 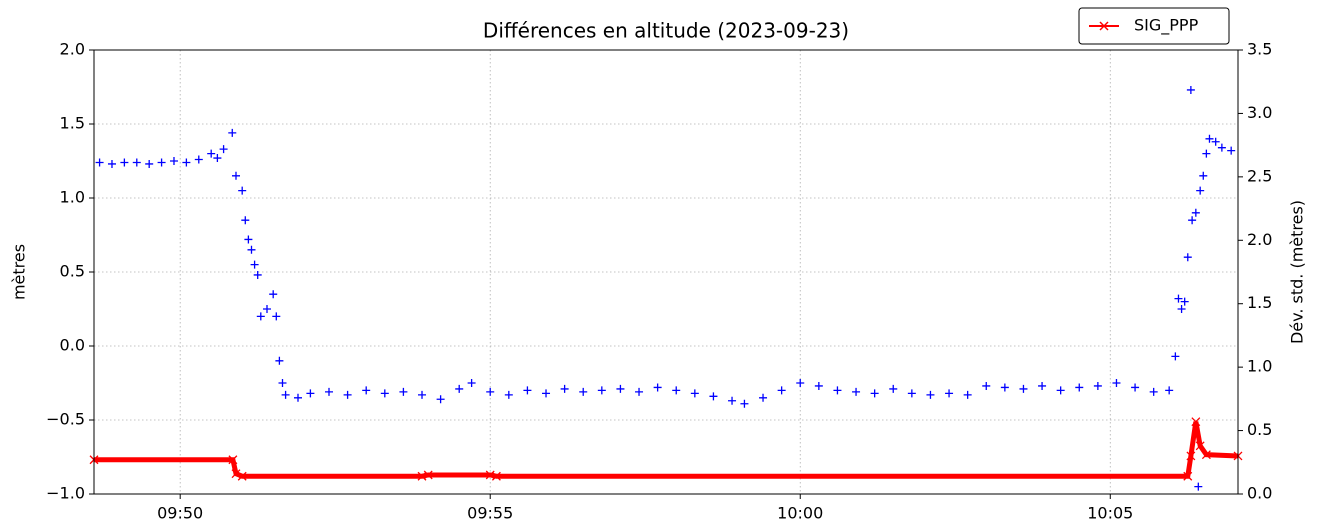 I want to click on y-tick-label: 2.0, so click(x=72, y=49).